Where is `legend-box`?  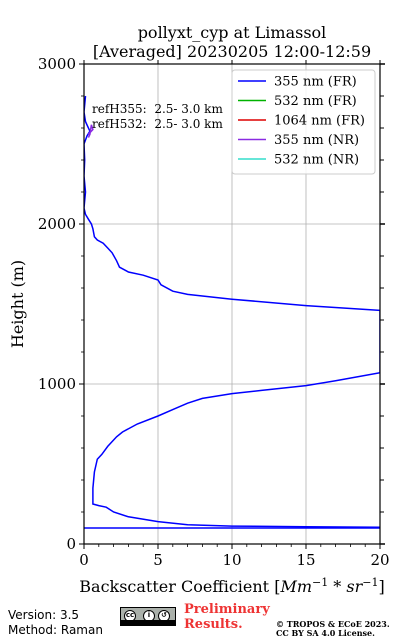
legend-box is located at coordinates (303, 122).